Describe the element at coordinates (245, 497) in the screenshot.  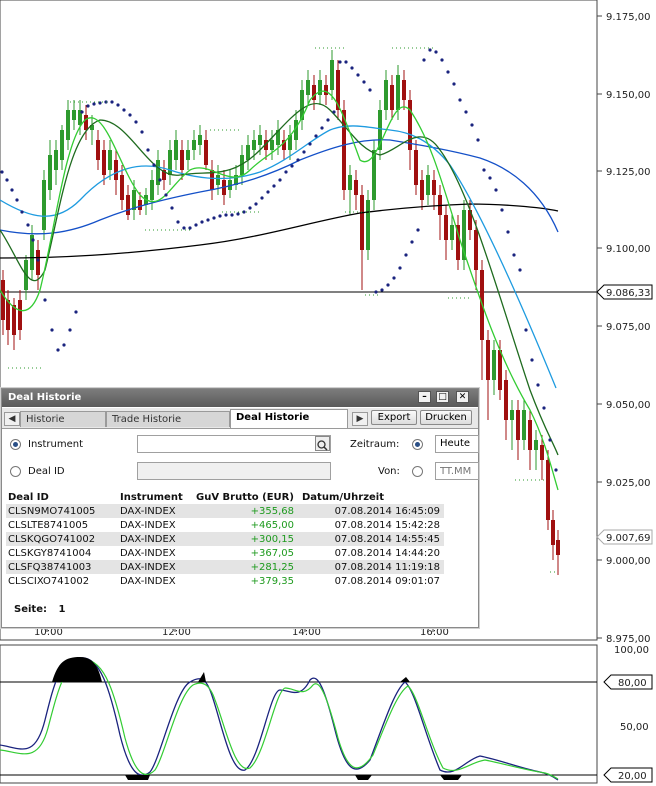
I see `col-header-guv: GuV Brutto (EUR)` at that location.